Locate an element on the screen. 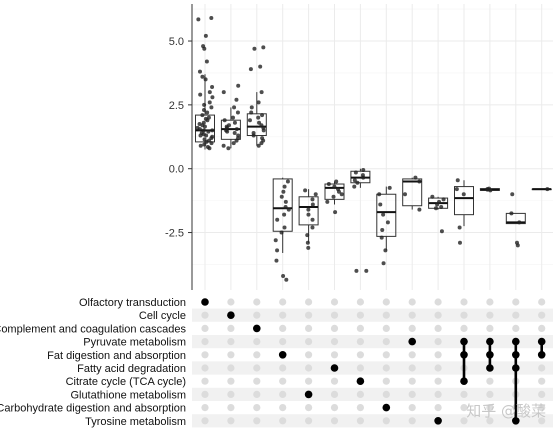  set-label: Tyrosine metabolism is located at coordinates (135, 422).